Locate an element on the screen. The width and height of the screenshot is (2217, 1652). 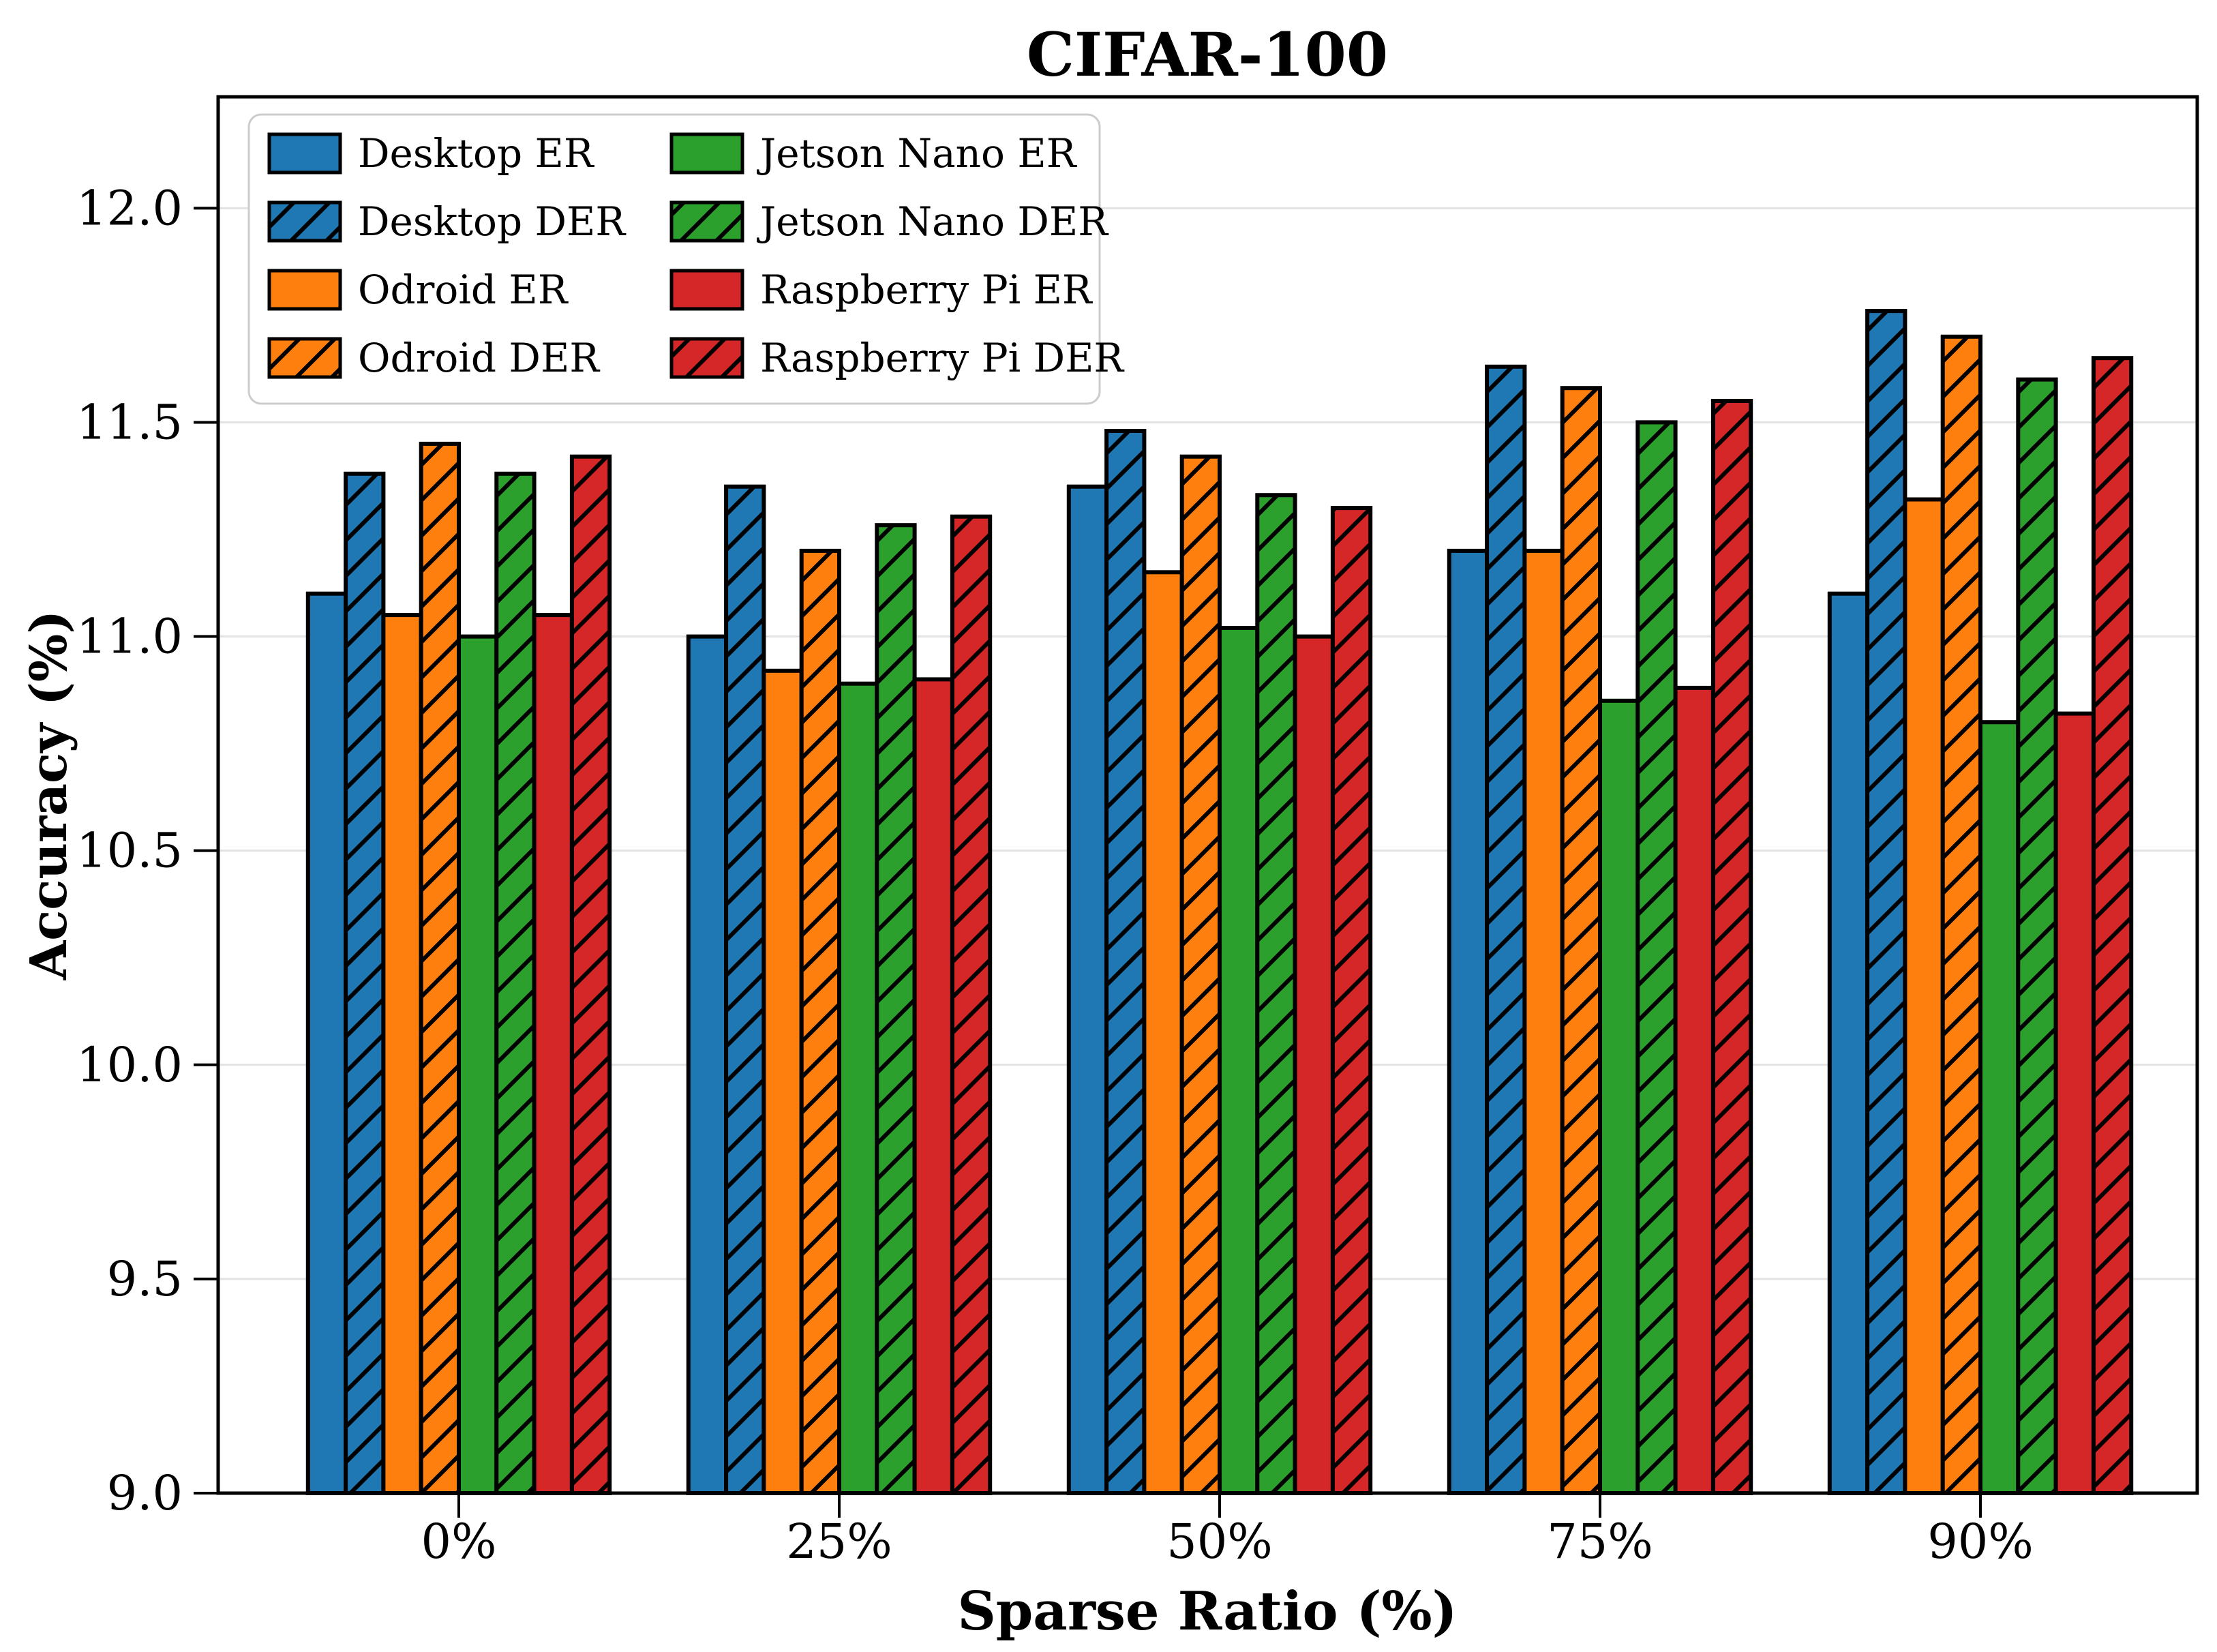
bar-odroid-der-0% is located at coordinates (441, 968).